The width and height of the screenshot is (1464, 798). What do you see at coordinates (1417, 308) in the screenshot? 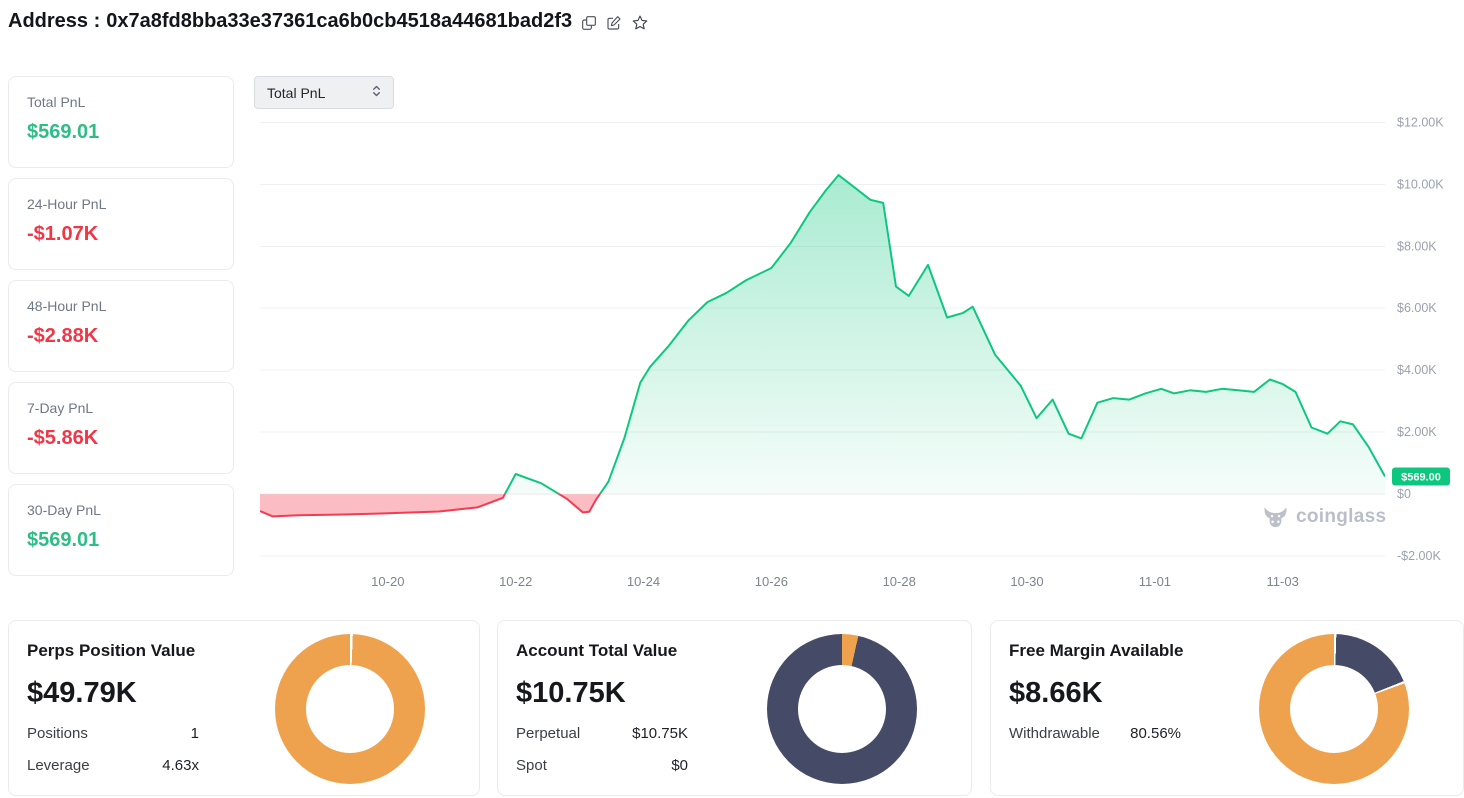
I see `svg-text: $6.00K` at bounding box center [1417, 308].